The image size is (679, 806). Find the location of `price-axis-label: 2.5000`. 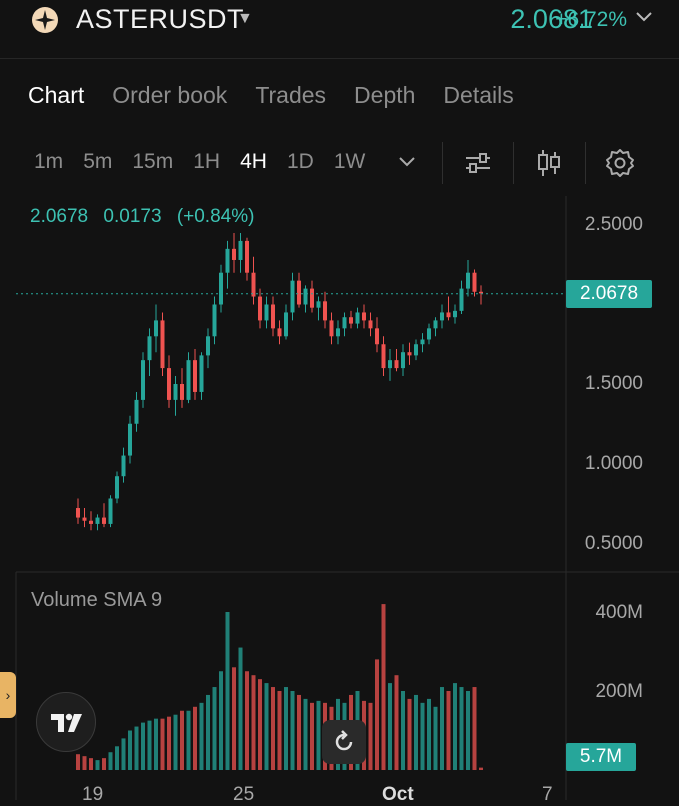

price-axis-label: 2.5000 is located at coordinates (613, 224).